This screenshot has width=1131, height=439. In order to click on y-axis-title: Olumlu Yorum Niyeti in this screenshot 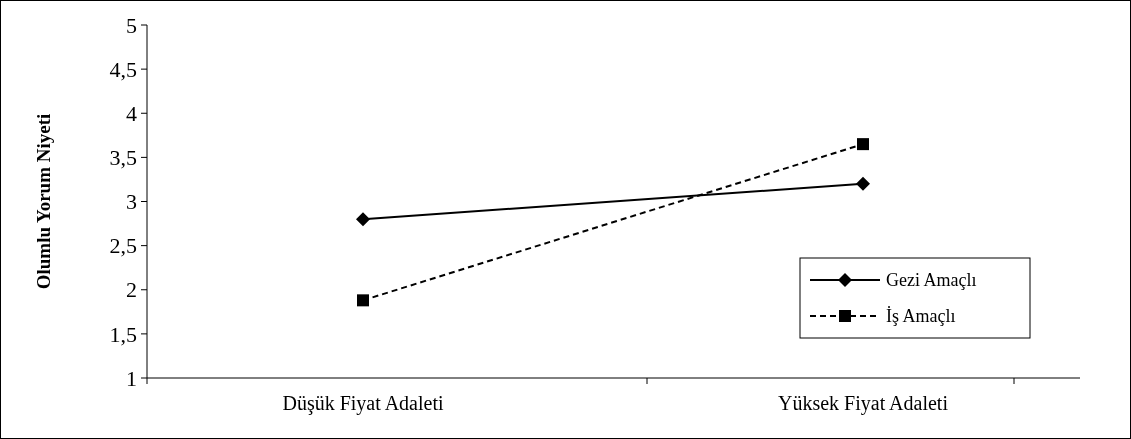, I will do `click(43, 201)`.